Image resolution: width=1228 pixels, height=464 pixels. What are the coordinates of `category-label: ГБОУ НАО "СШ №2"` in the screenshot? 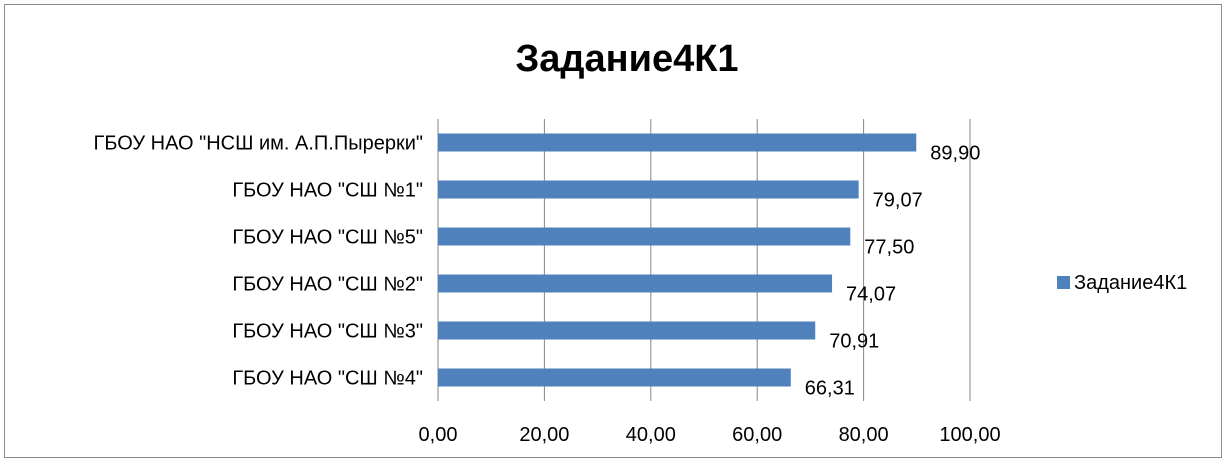 It's located at (327, 285).